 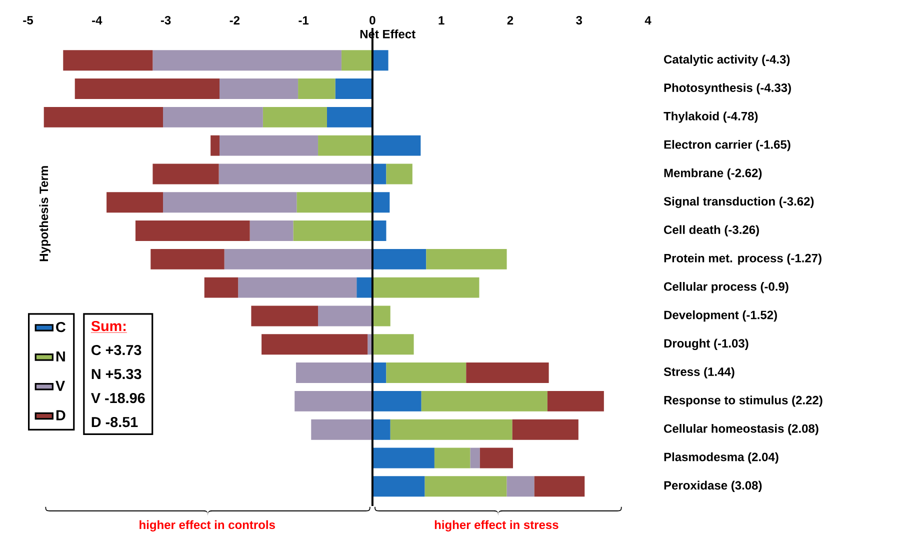 What do you see at coordinates (117, 374) in the screenshot?
I see `annotation: N +5.33` at bounding box center [117, 374].